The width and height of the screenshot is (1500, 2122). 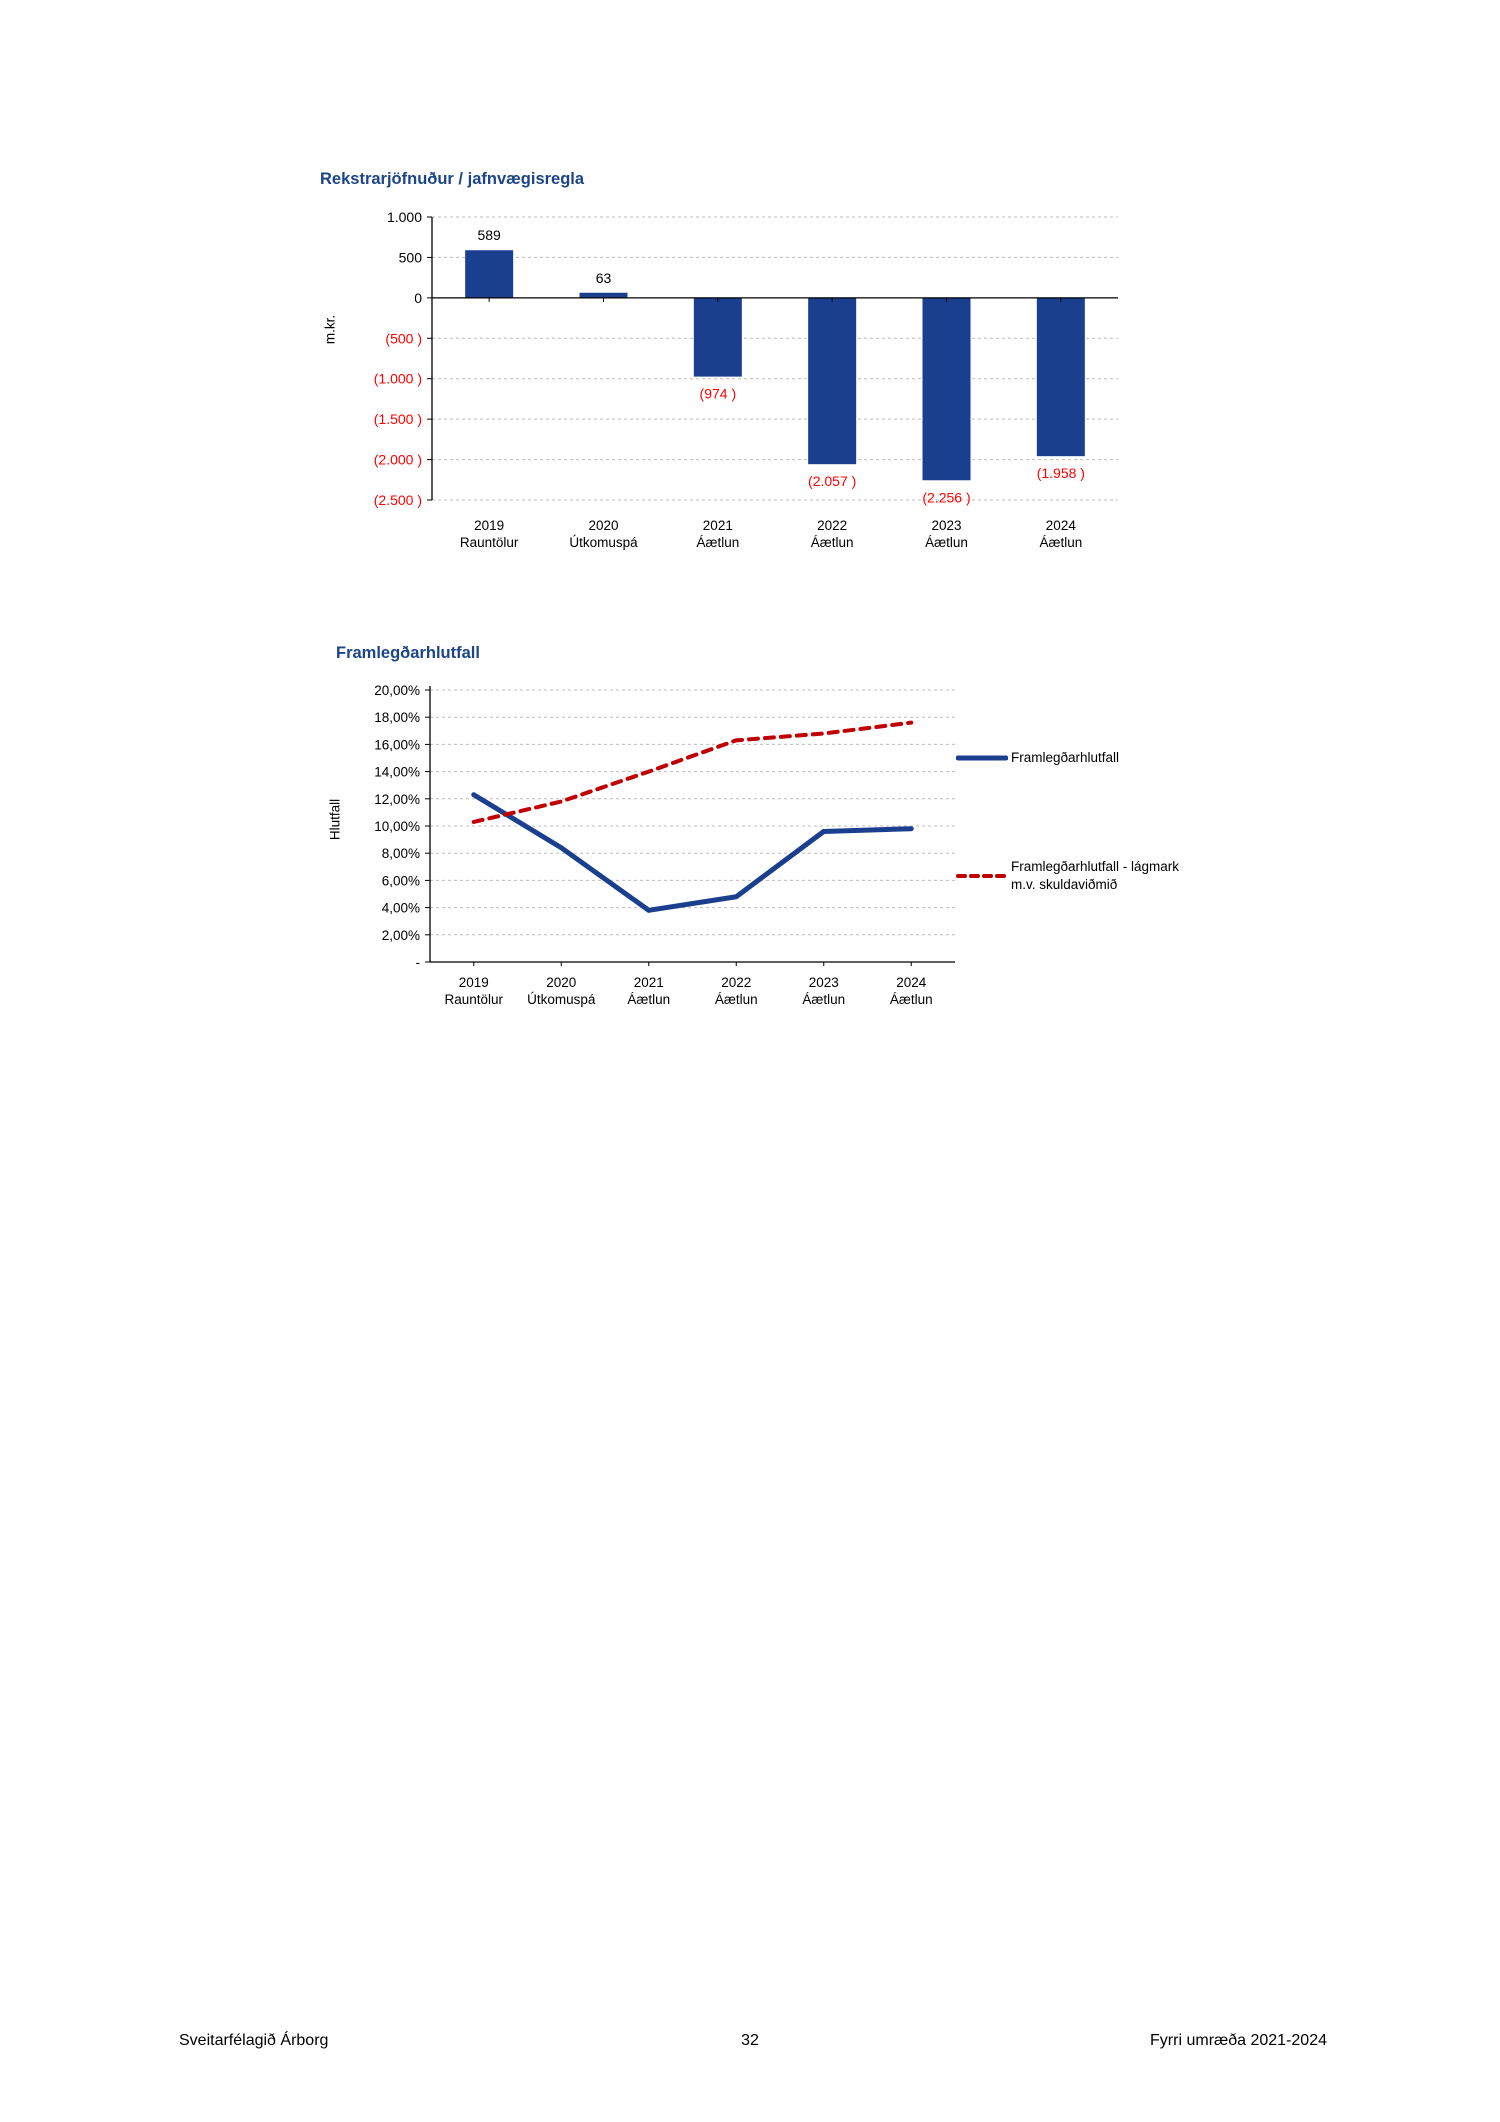 What do you see at coordinates (1064, 885) in the screenshot?
I see `legend-label-line2: m.v. skuldaviðmið` at bounding box center [1064, 885].